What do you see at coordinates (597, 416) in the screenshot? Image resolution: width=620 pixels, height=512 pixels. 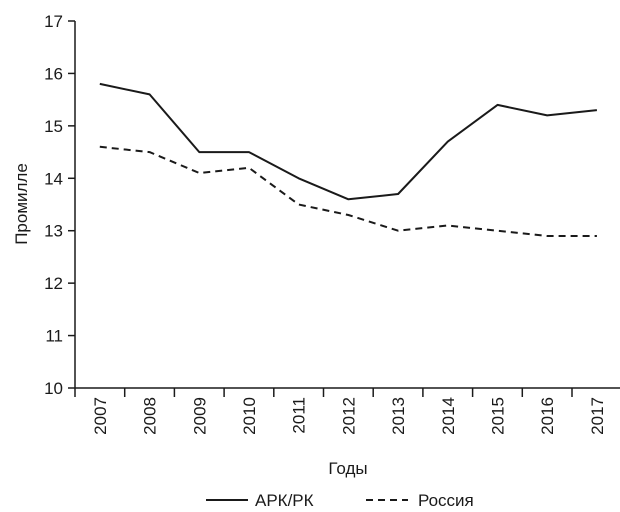 I see `x-tick-label: 2017` at bounding box center [597, 416].